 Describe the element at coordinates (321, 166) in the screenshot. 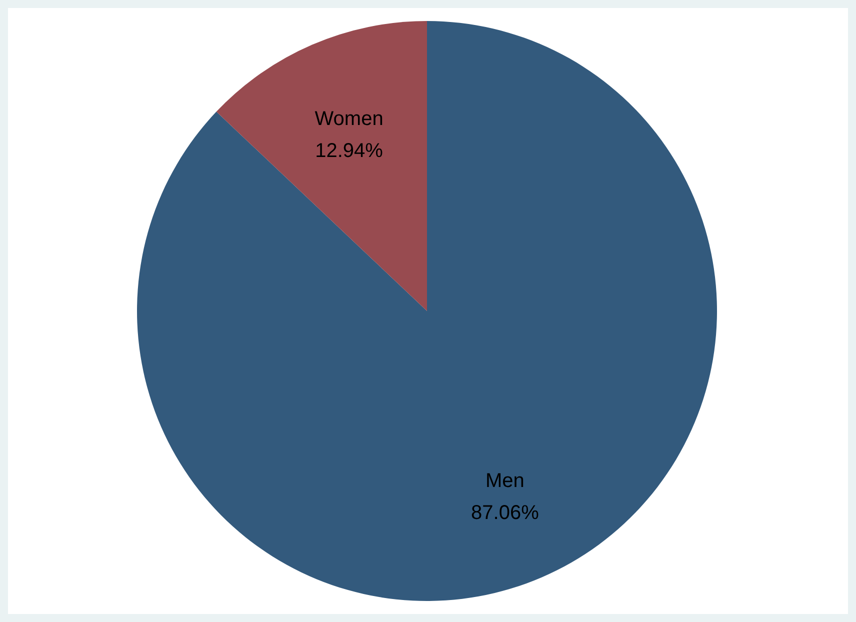

I see `pie-slice` at that location.